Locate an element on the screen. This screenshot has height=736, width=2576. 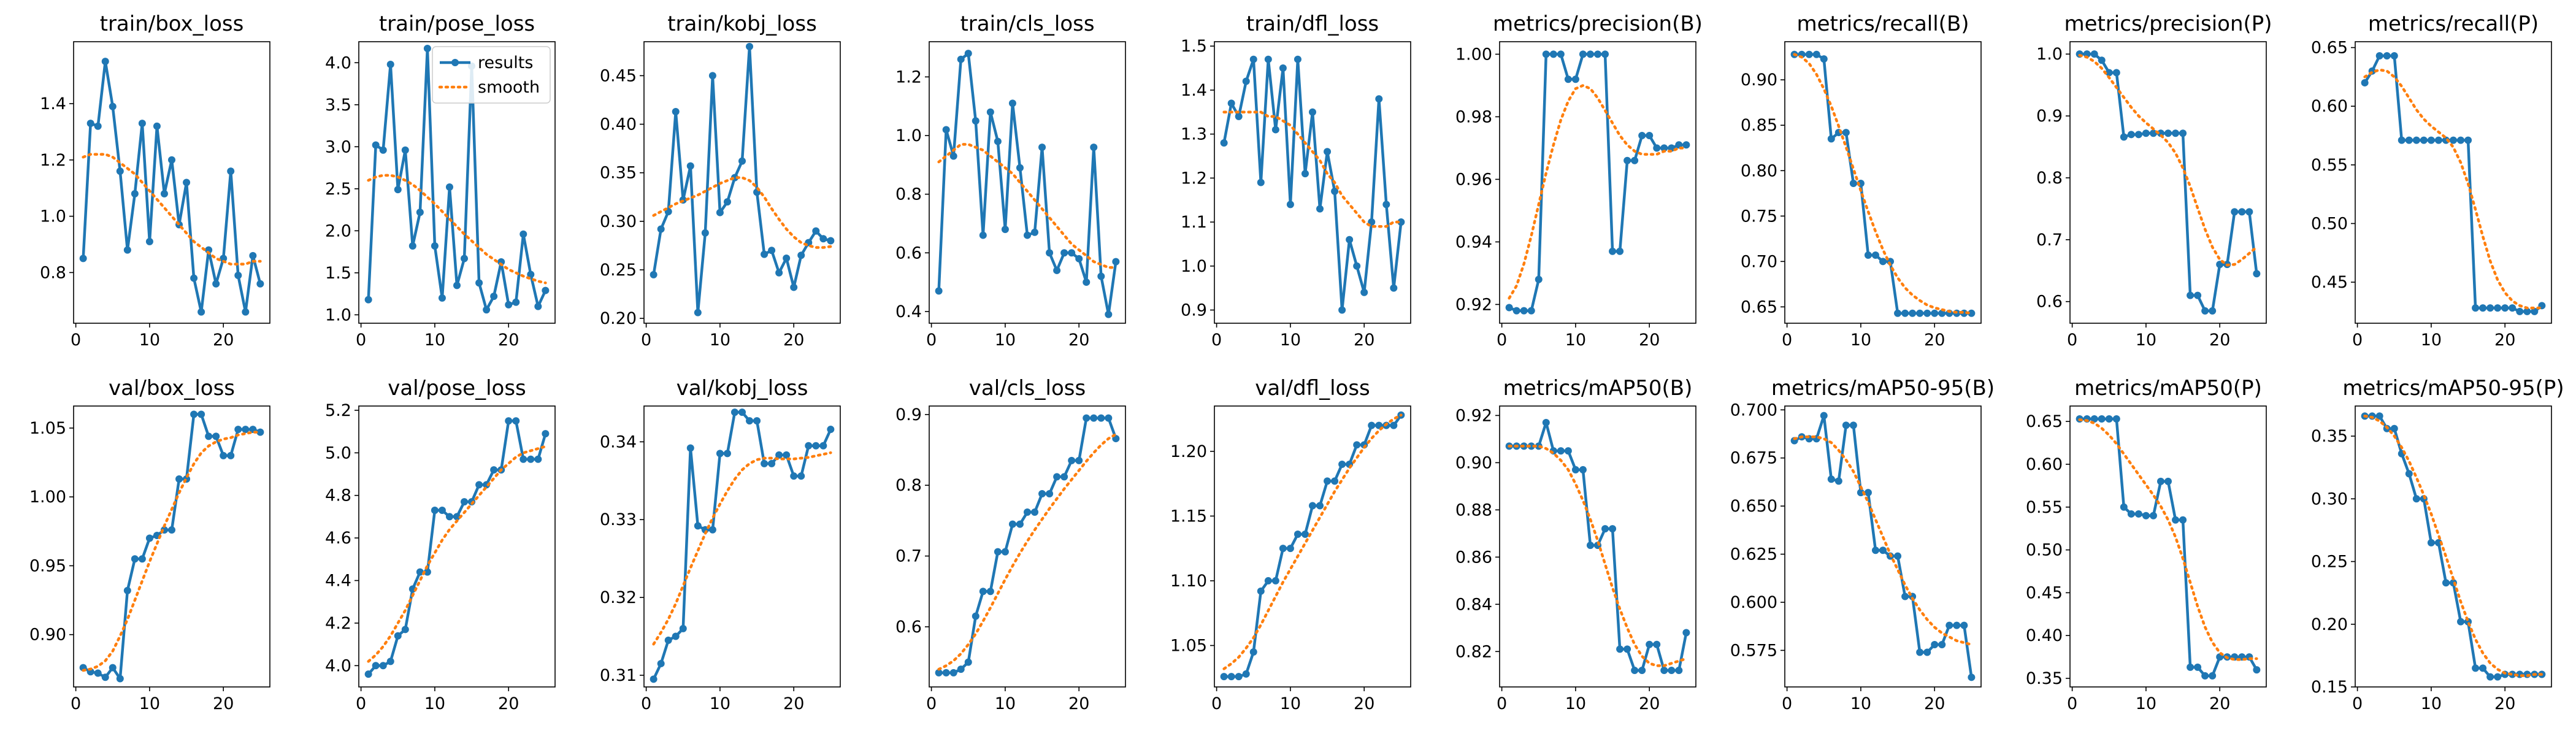
y-tick-label: 1.15 is located at coordinates (1188, 516).